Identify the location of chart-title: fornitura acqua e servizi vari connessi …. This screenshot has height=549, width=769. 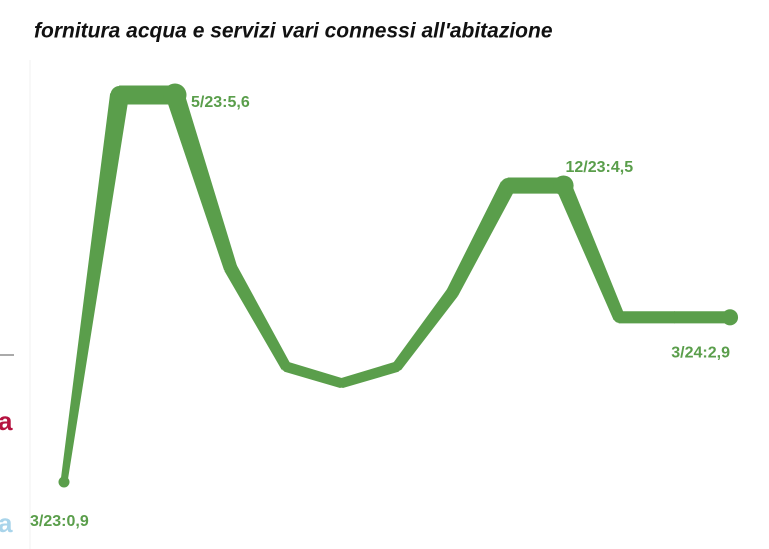
(293, 31).